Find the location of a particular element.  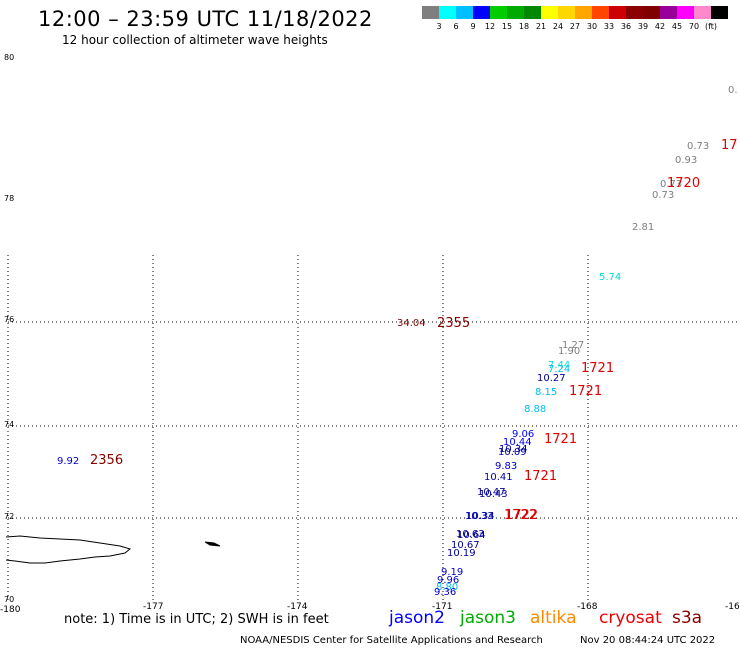

scale-label: 15 is located at coordinates (507, 26).